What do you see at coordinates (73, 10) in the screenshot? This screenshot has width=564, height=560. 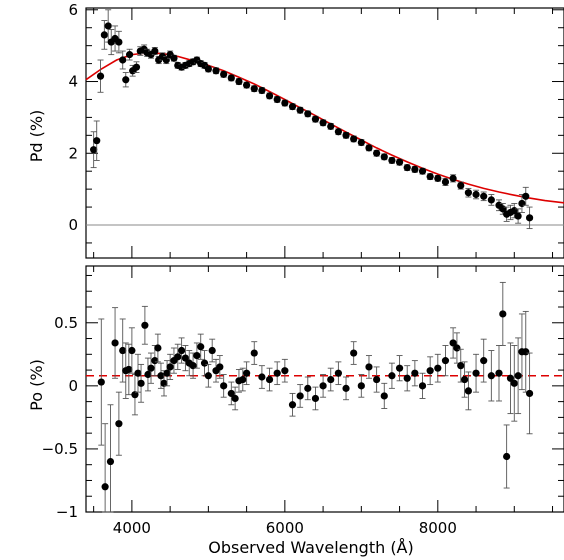 I see `y-tick-label: 6` at bounding box center [73, 10].